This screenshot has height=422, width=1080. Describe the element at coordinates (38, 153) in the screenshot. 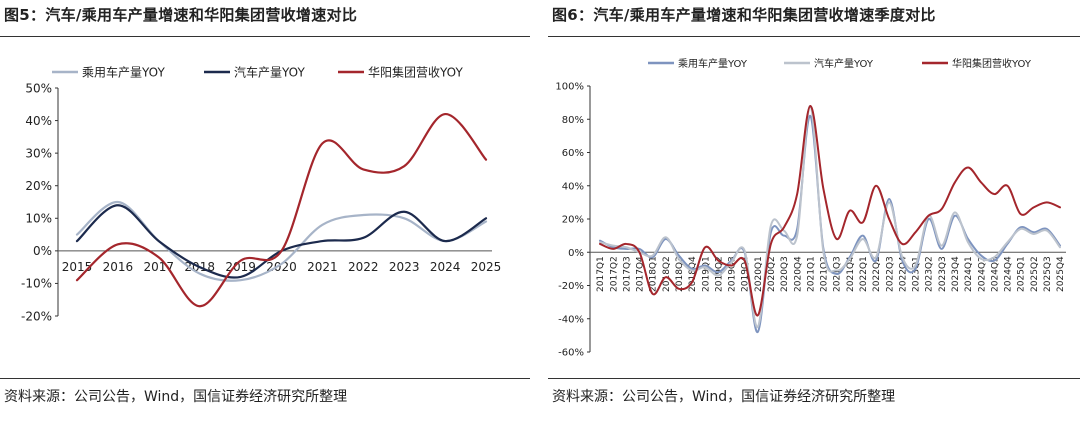

I see `y-tick-label: 30%` at that location.